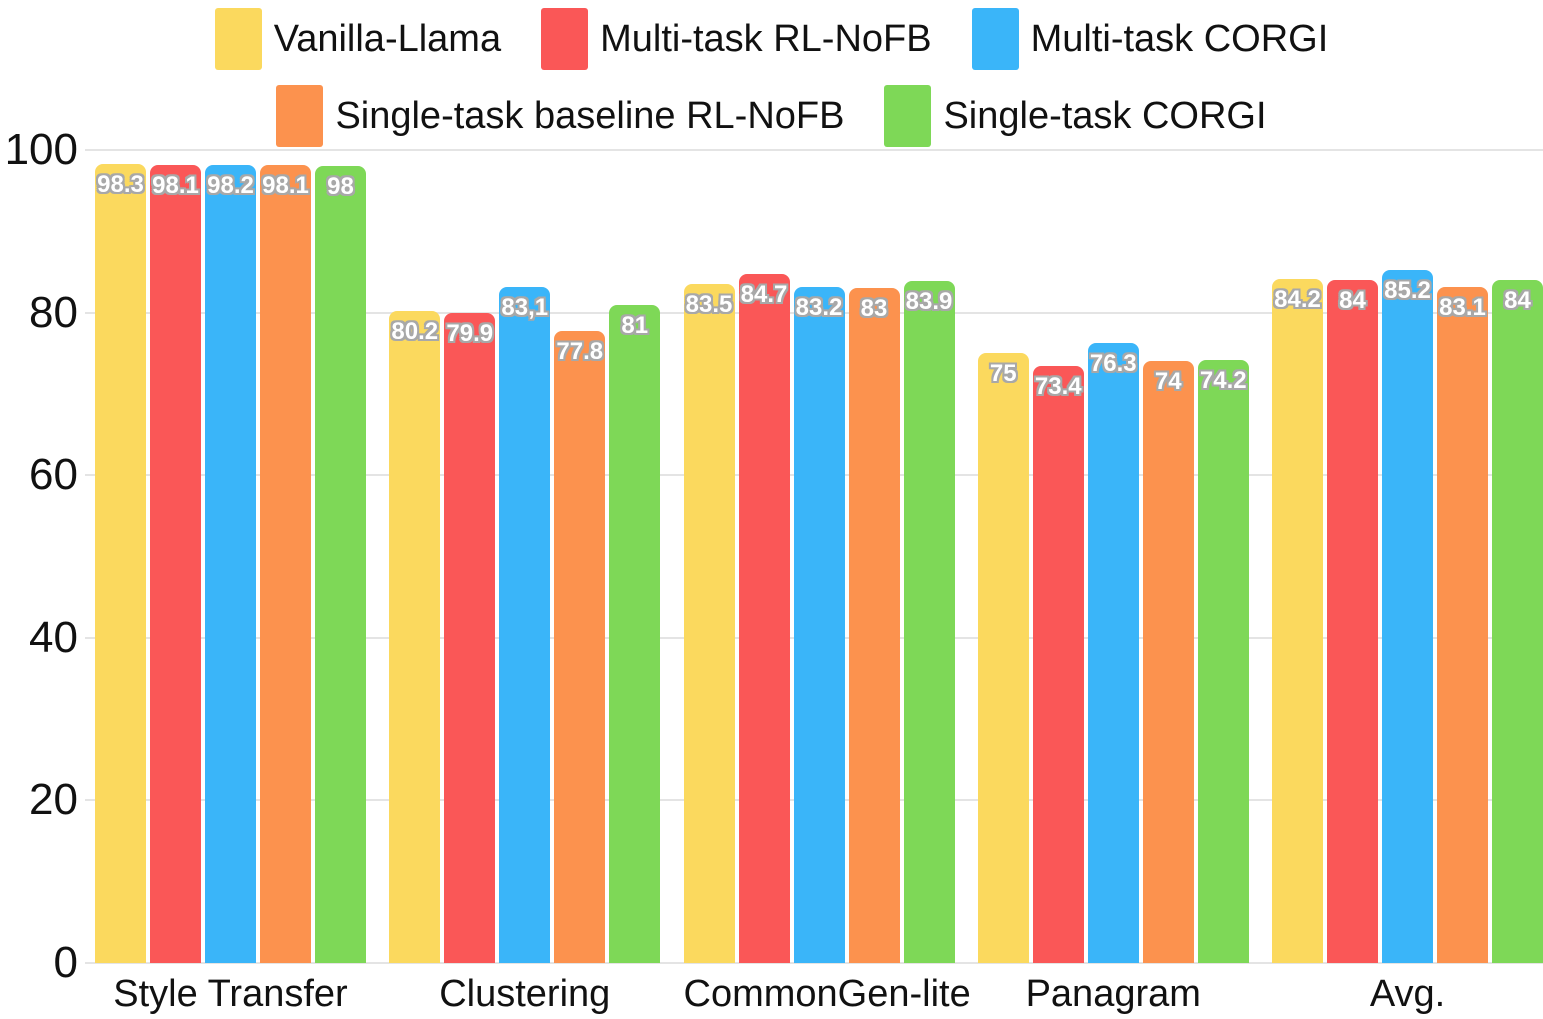 The height and width of the screenshot is (1019, 1543). What do you see at coordinates (1105, 116) in the screenshot?
I see `legend-label: Single-task CORGI` at bounding box center [1105, 116].